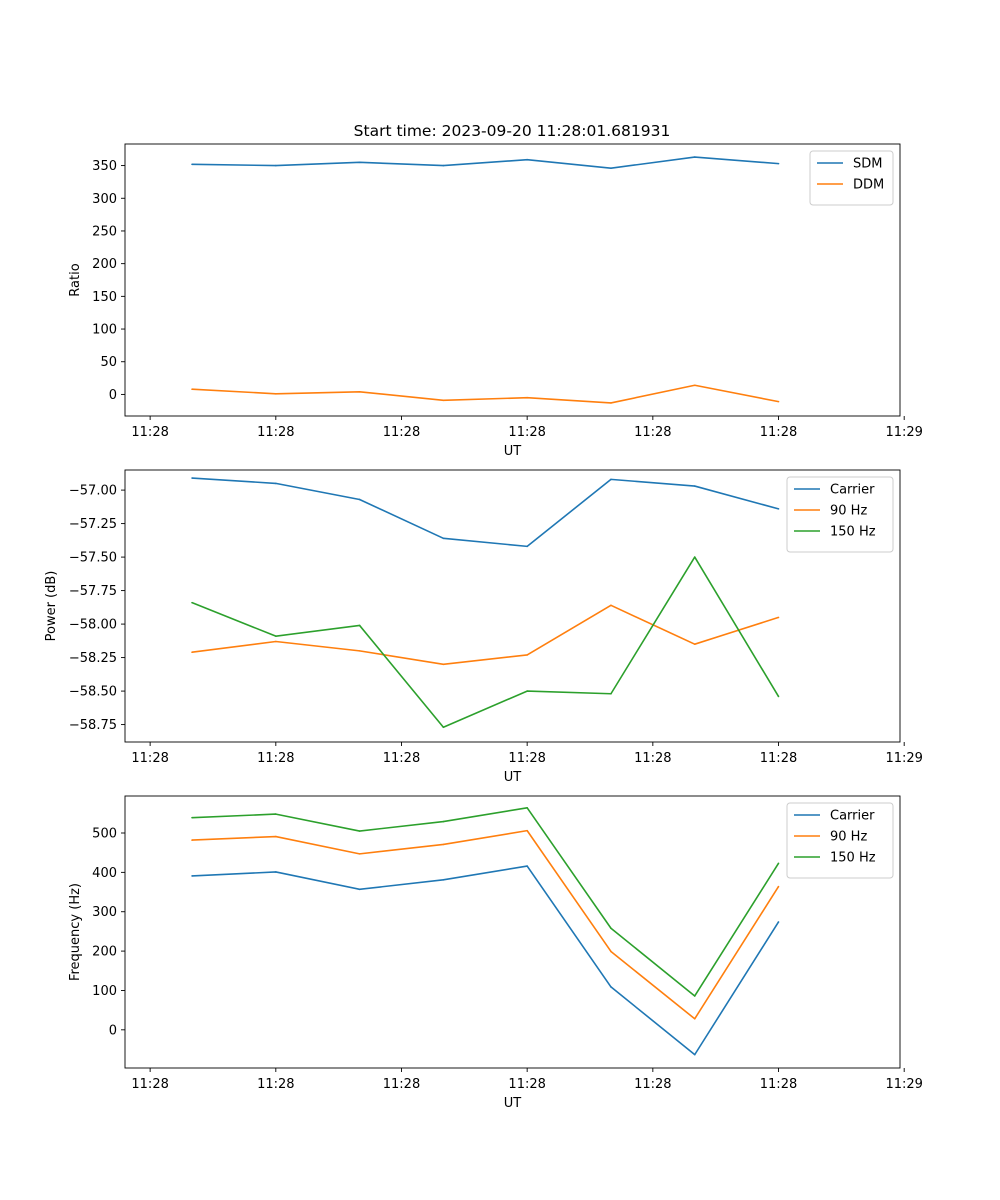 The image size is (1000, 1200). Describe the element at coordinates (104, 912) in the screenshot. I see `subplot-3-y-tick-label: 300` at that location.